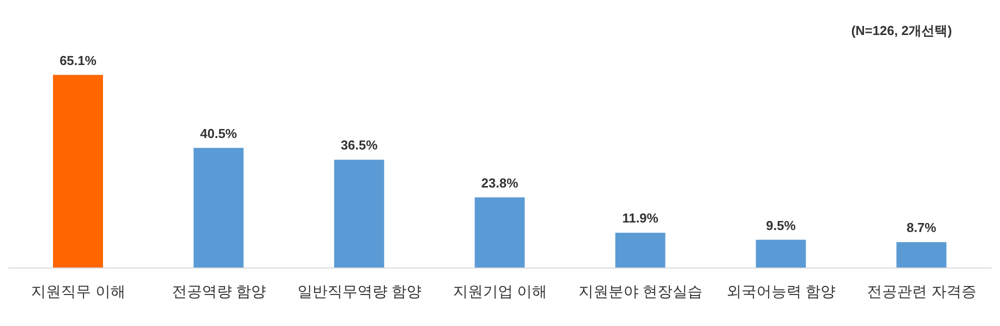 Image resolution: width=1000 pixels, height=326 pixels. I want to click on data-label: 23.8%, so click(500, 182).